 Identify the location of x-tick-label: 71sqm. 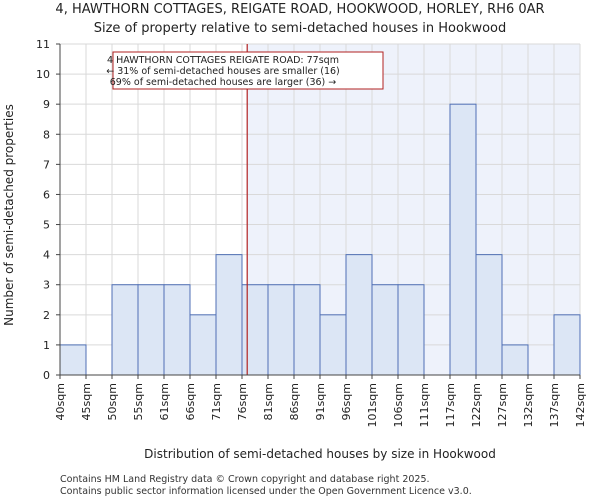
(216, 401).